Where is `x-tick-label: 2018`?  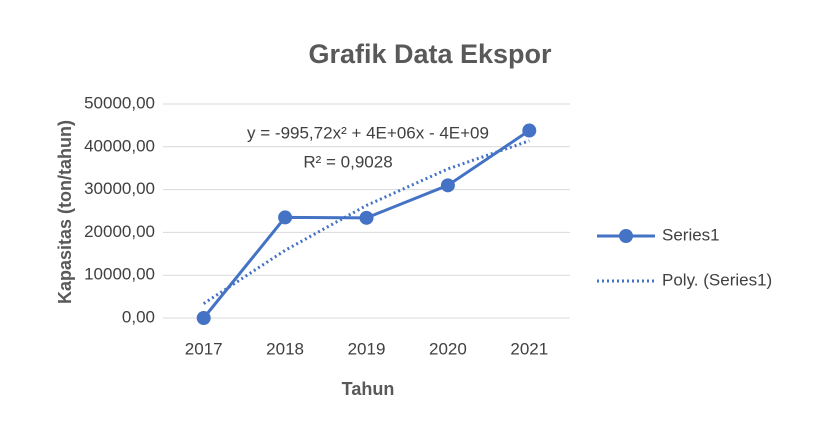 x-tick-label: 2018 is located at coordinates (285, 348).